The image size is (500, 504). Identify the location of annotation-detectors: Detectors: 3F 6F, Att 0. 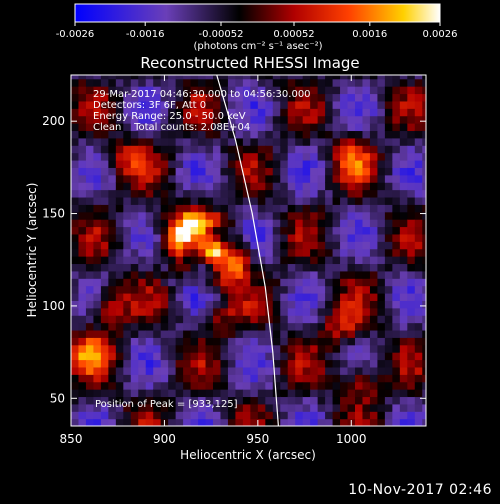
(149, 105).